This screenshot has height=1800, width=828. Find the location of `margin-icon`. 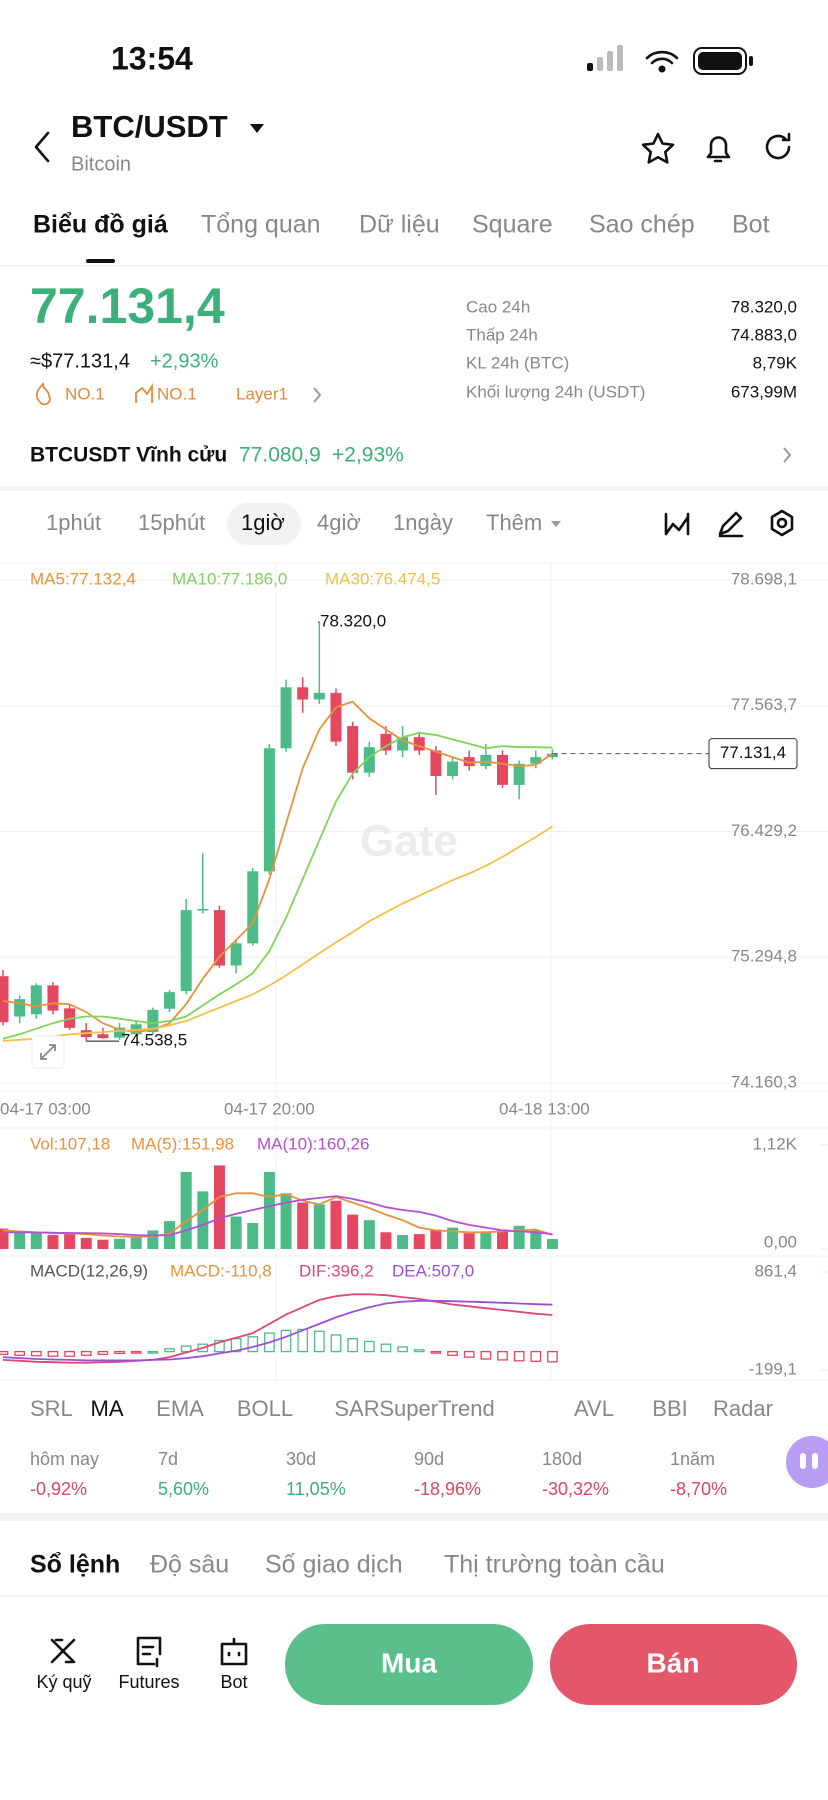

margin-icon is located at coordinates (63, 1651).